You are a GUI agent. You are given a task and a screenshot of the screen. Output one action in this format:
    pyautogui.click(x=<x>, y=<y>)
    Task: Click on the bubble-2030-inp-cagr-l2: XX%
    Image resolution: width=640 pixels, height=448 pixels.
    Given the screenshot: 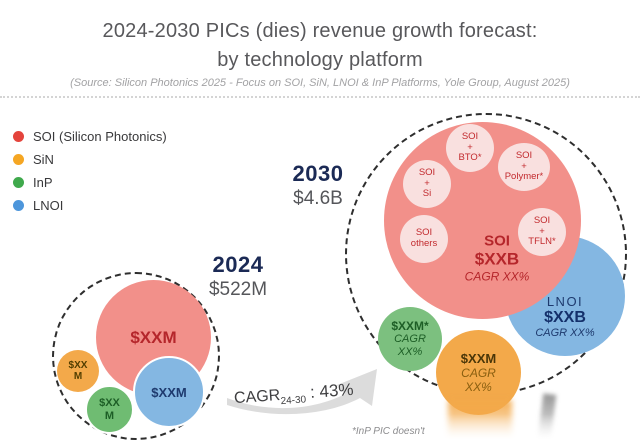 What is the action you would take?
    pyautogui.click(x=410, y=352)
    